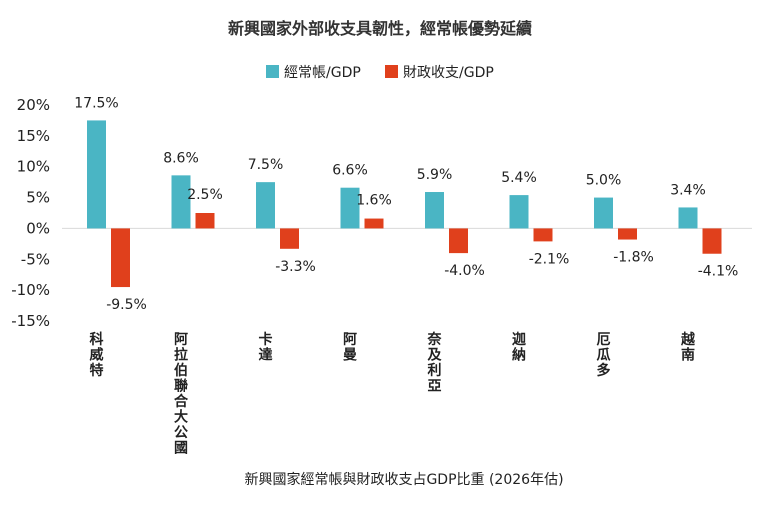 The height and width of the screenshot is (512, 760). I want to click on y-tick-label: 15%, so click(33, 136).